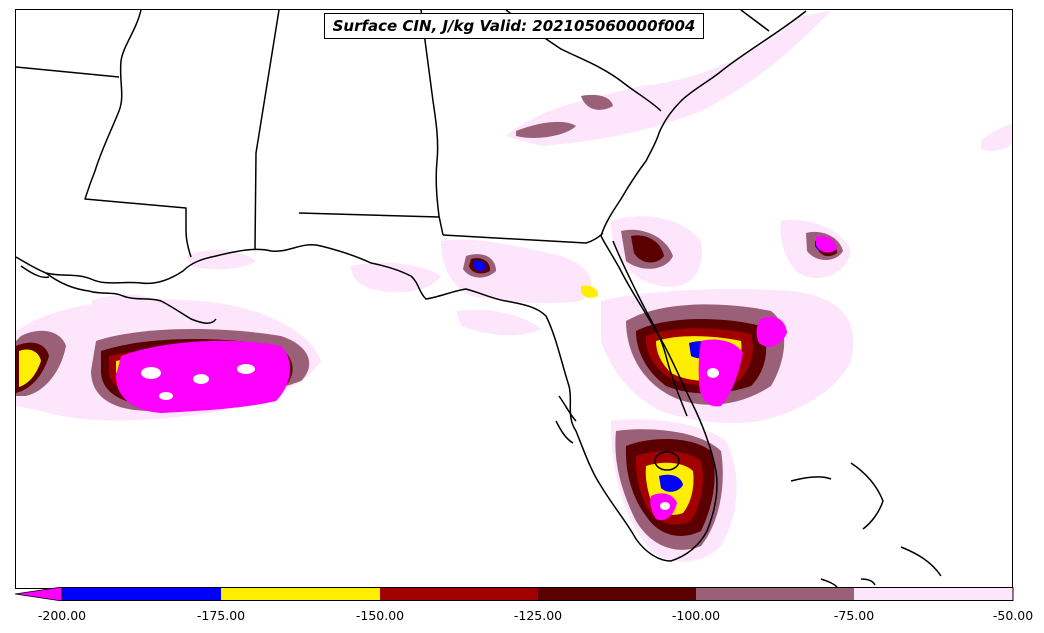 The height and width of the screenshot is (633, 1044). I want to click on colorbar-segment-yellow, so click(300, 594).